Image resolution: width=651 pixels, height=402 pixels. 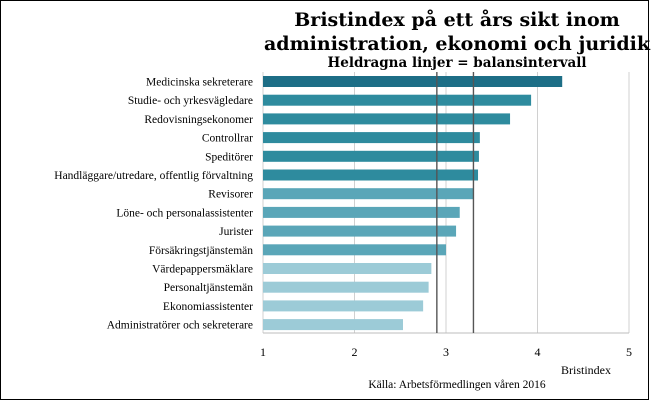 What do you see at coordinates (229, 157) in the screenshot?
I see `category-label-4: Speditörer` at bounding box center [229, 157].